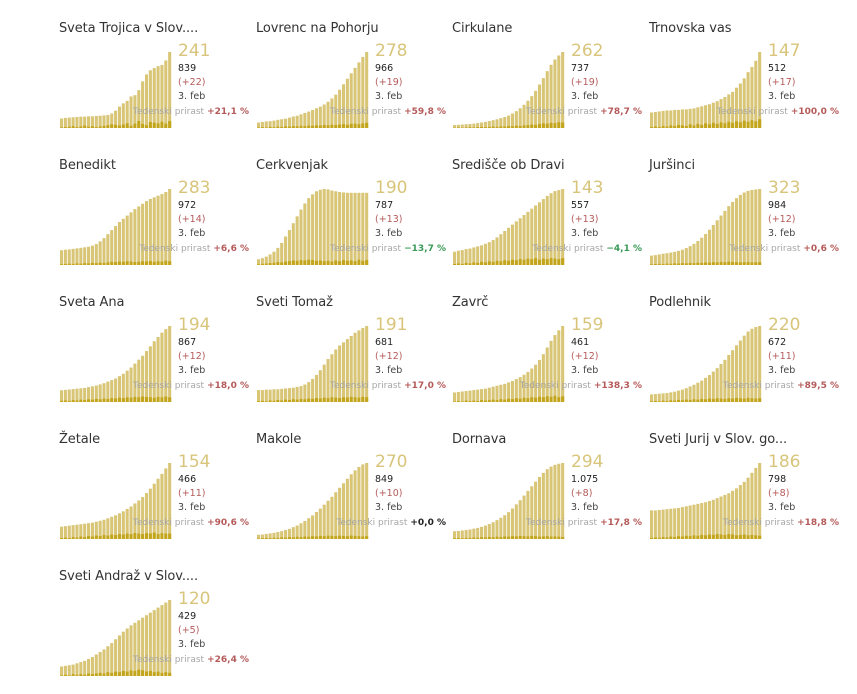 The width and height of the screenshot is (857, 694). I want to click on active-cases-value: 159, so click(587, 325).